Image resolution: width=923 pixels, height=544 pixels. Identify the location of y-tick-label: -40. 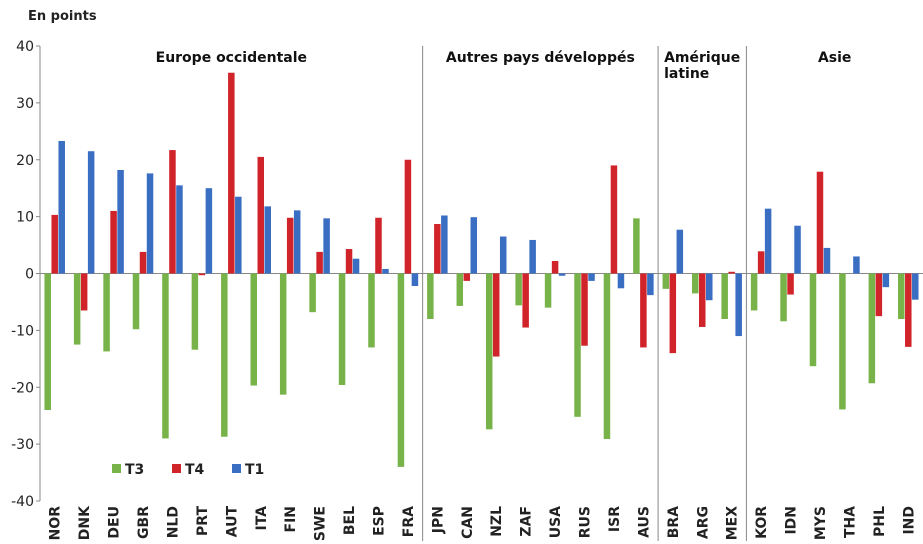
(22, 502).